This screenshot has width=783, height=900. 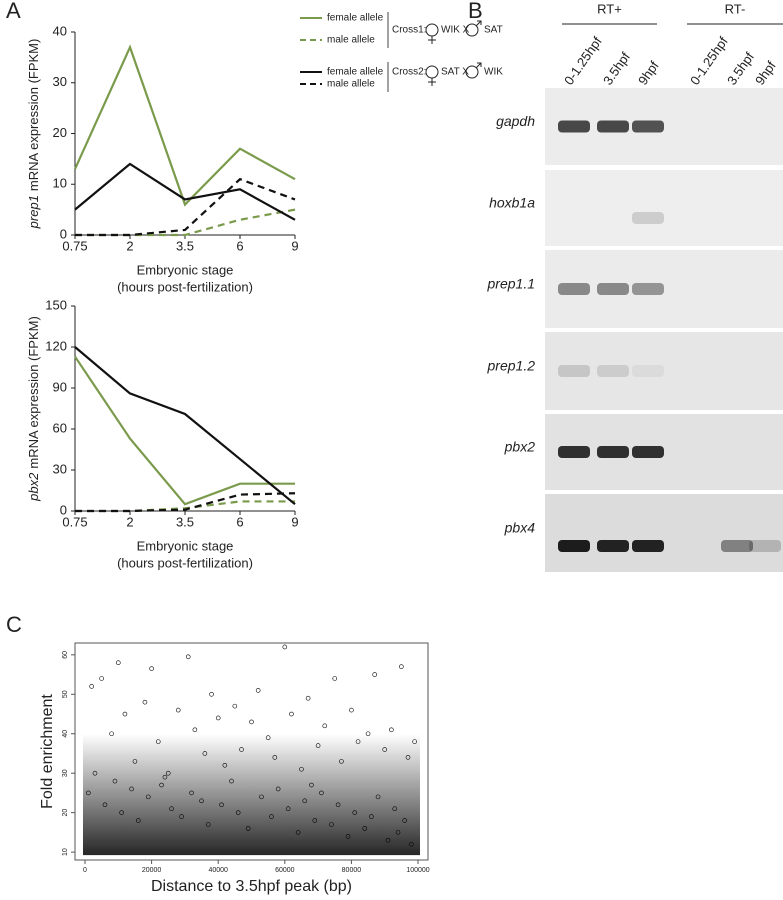 I want to click on gene-label: prep1.2, so click(x=511, y=366).